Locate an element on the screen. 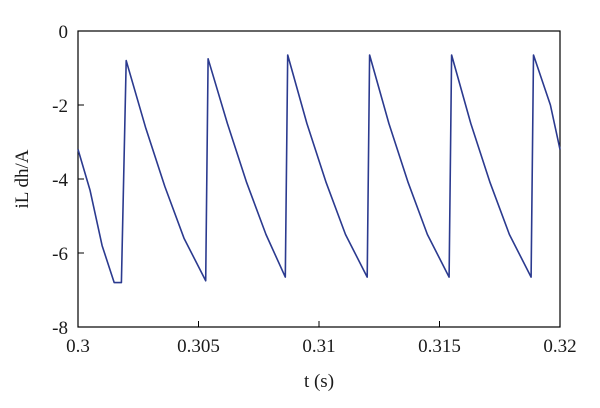 This screenshot has height=408, width=600. x-axis: 0.3 0.305 0.31 0.315 0.32 is located at coordinates (321, 339).